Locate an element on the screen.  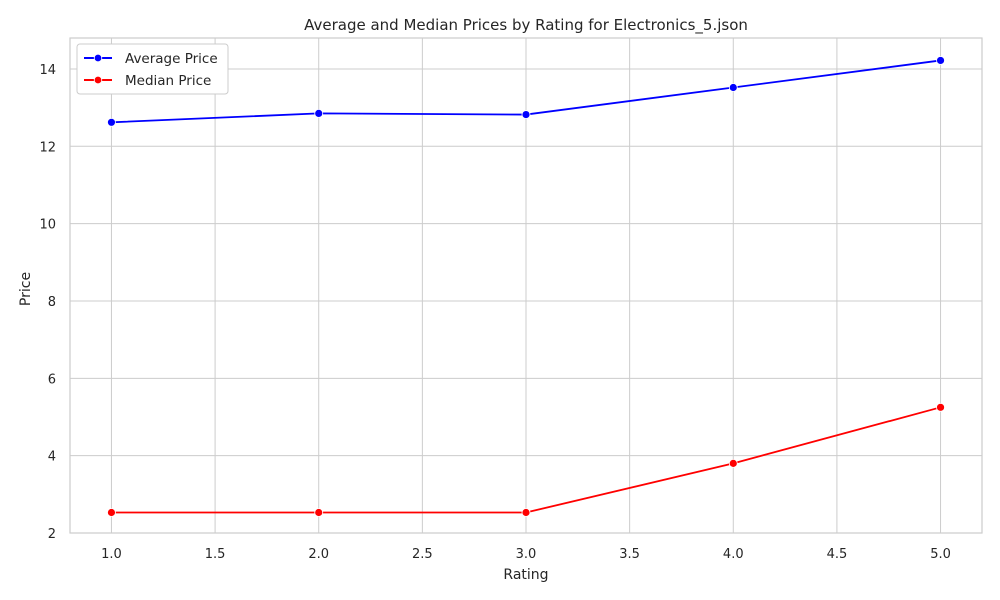
x-tick-label: 3.5 is located at coordinates (629, 554).